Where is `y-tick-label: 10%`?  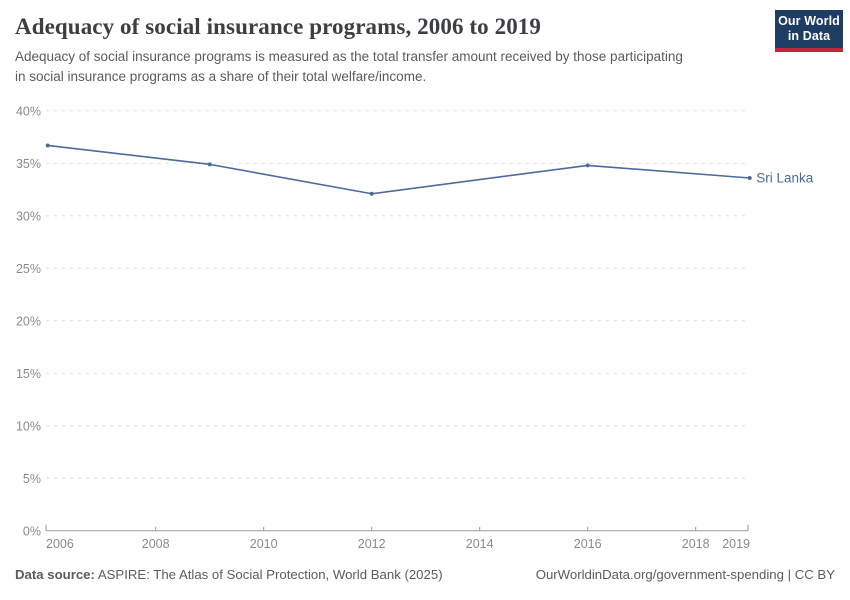 y-tick-label: 10% is located at coordinates (28, 426).